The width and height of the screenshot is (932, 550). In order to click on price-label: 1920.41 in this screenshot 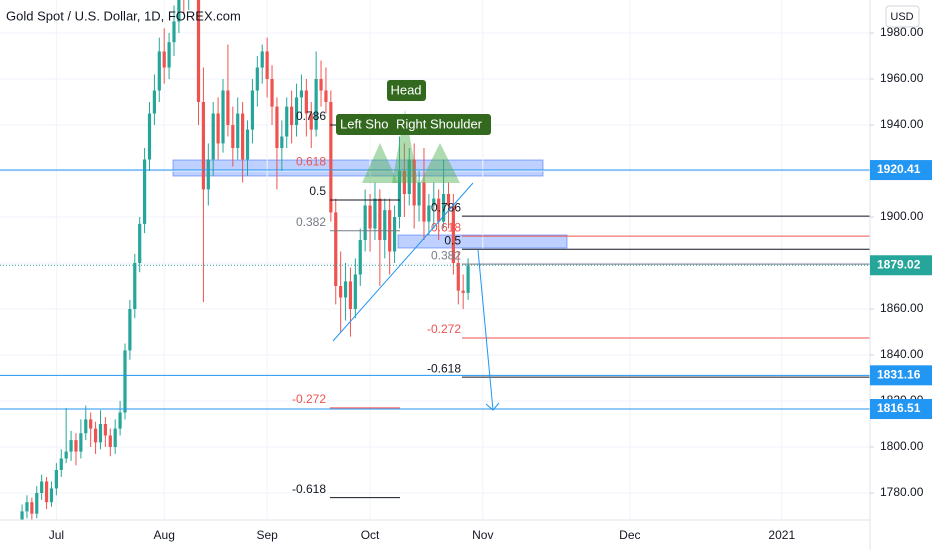, I will do `click(899, 169)`.